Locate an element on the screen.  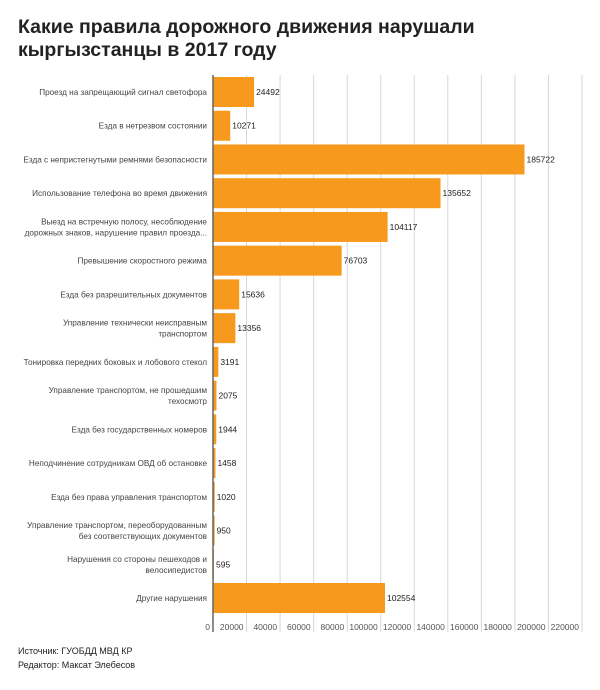
category-label: Управление транспортом, не прошедшим is located at coordinates (128, 390).